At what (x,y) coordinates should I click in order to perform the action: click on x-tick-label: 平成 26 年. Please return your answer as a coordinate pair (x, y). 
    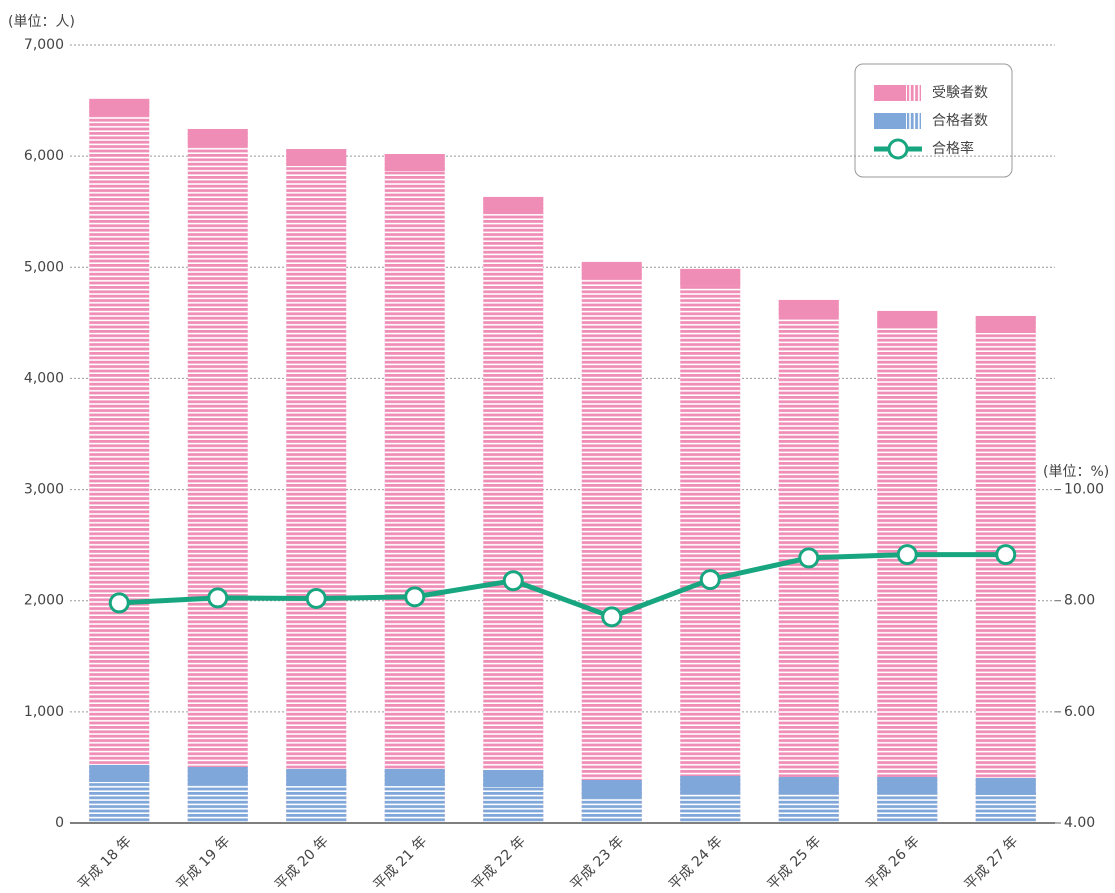
    Looking at the image, I should click on (893, 861).